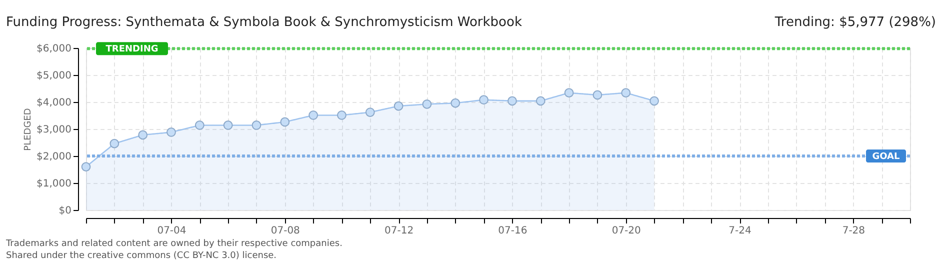 The height and width of the screenshot is (270, 940). What do you see at coordinates (141, 256) in the screenshot?
I see `text: Shared under the creative commons (CC BY-NC 3.0) license.` at bounding box center [141, 256].